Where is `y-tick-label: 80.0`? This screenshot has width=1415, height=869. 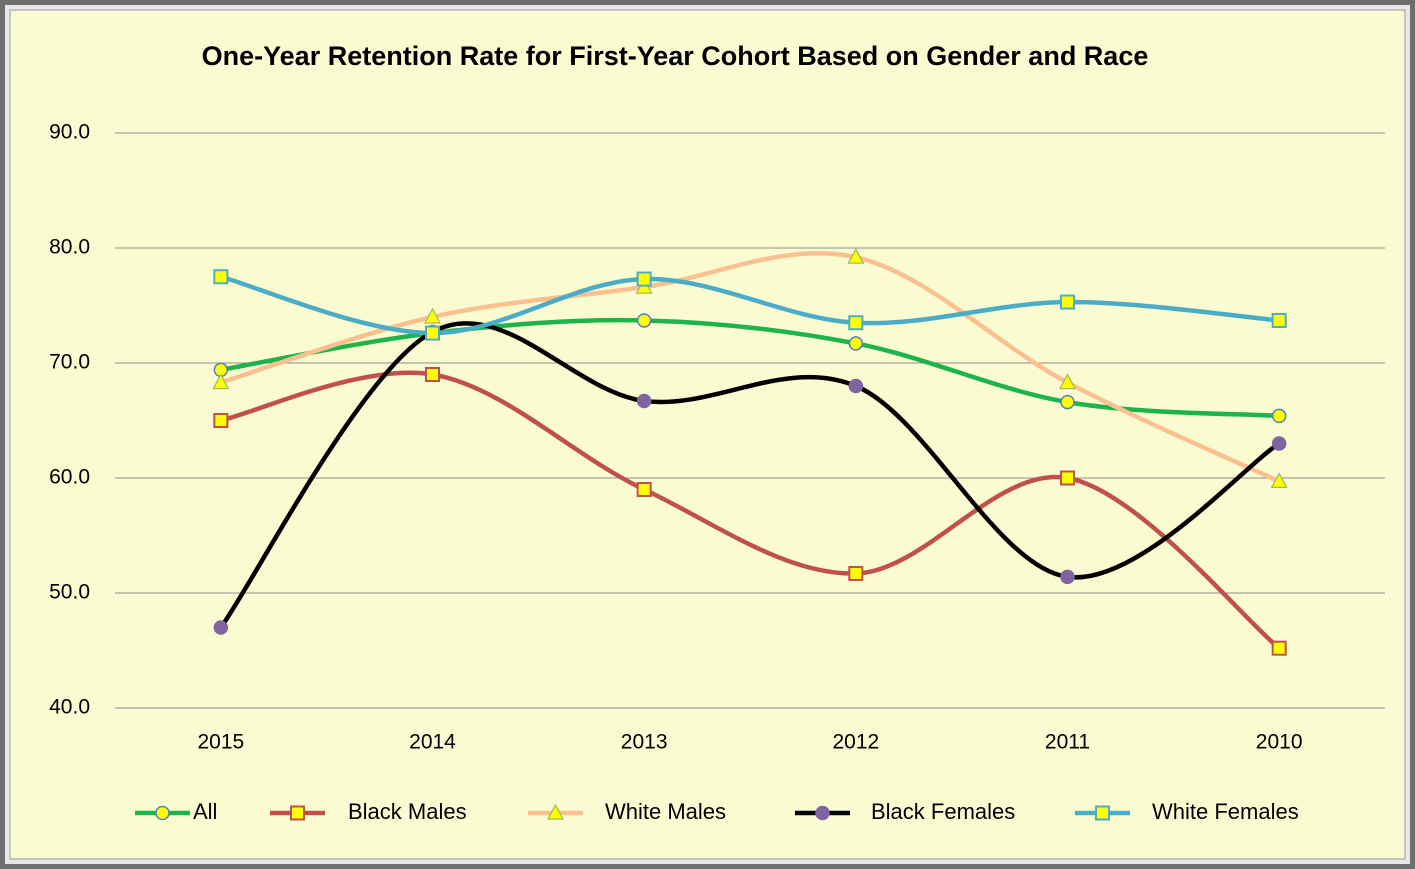 y-tick-label: 80.0 is located at coordinates (69, 247).